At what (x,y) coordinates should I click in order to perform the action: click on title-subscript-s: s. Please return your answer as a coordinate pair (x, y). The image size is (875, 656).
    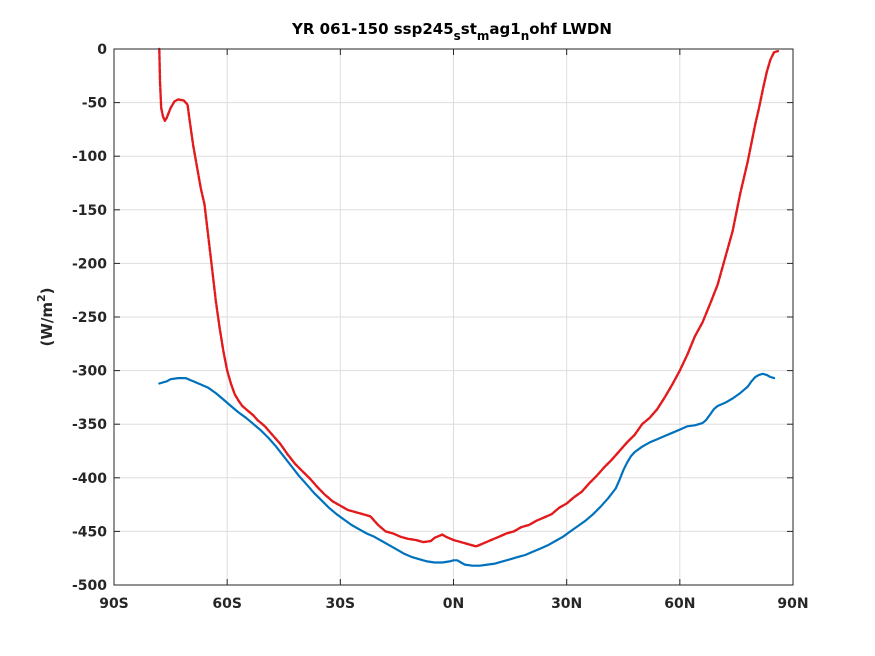
    Looking at the image, I should click on (457, 36).